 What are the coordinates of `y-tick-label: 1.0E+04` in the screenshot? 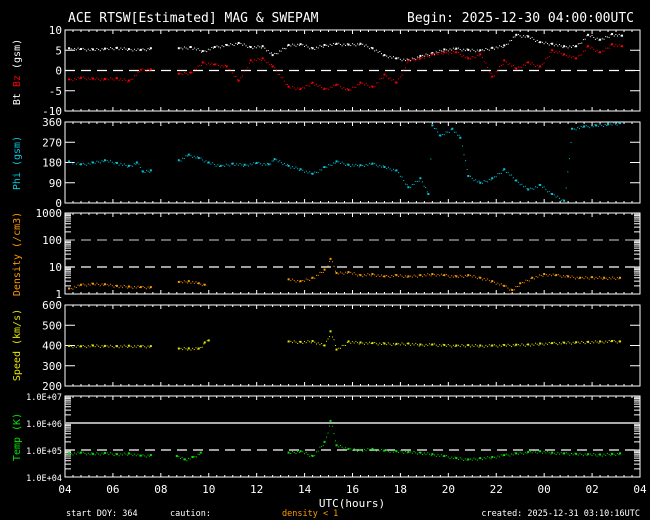 It's located at (44, 479).